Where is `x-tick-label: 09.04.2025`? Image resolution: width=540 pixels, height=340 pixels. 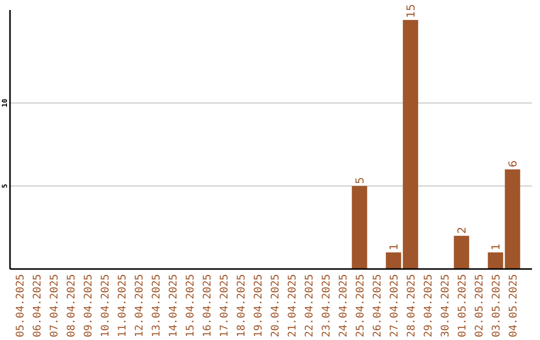 x-tick-label: 09.04.2025 is located at coordinates (88, 306).